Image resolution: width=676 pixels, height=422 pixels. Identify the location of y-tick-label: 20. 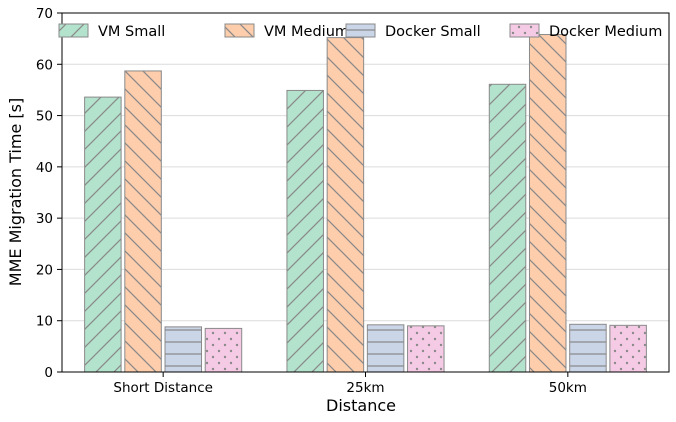
(44, 270).